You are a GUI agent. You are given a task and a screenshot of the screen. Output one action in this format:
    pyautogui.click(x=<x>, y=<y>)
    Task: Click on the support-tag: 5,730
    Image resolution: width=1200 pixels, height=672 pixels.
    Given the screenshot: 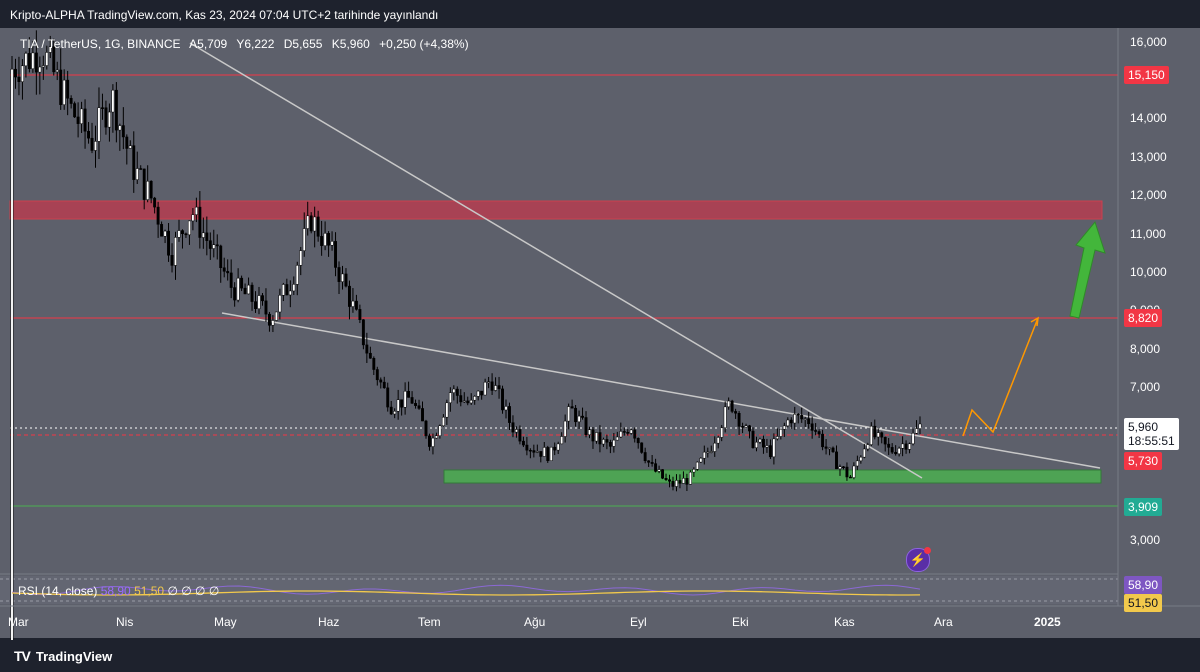 What is the action you would take?
    pyautogui.click(x=1143, y=461)
    